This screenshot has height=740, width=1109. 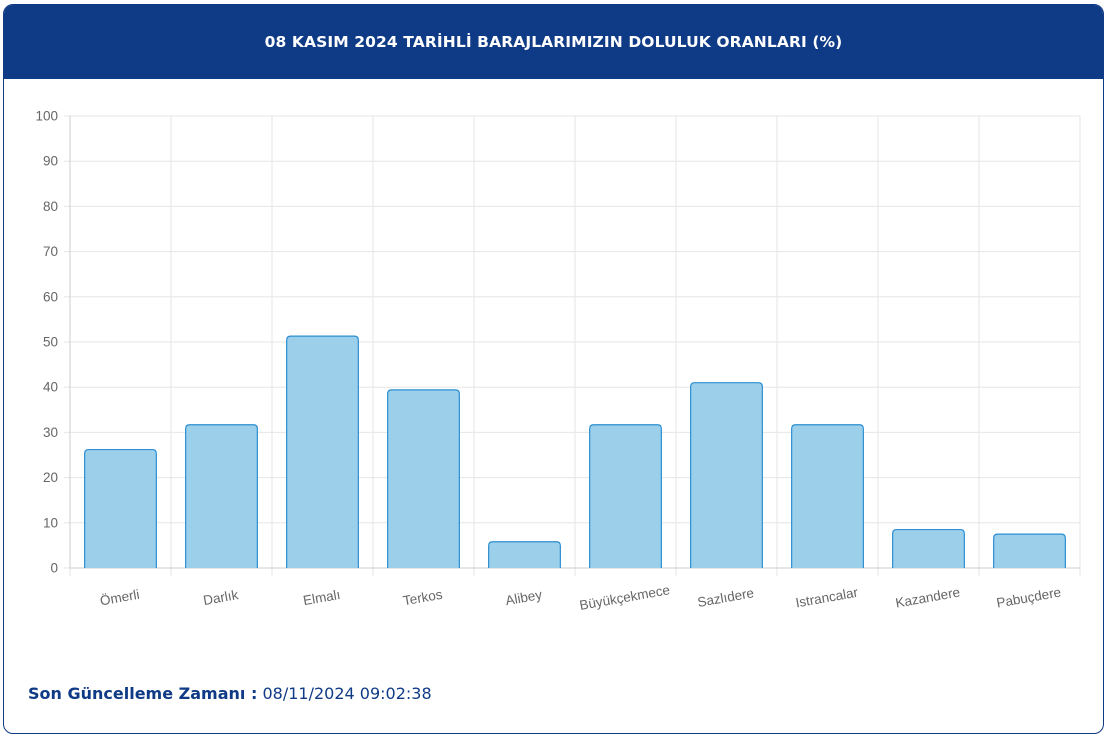 What do you see at coordinates (927, 598) in the screenshot?
I see `x-tick-label: Kazandere` at bounding box center [927, 598].